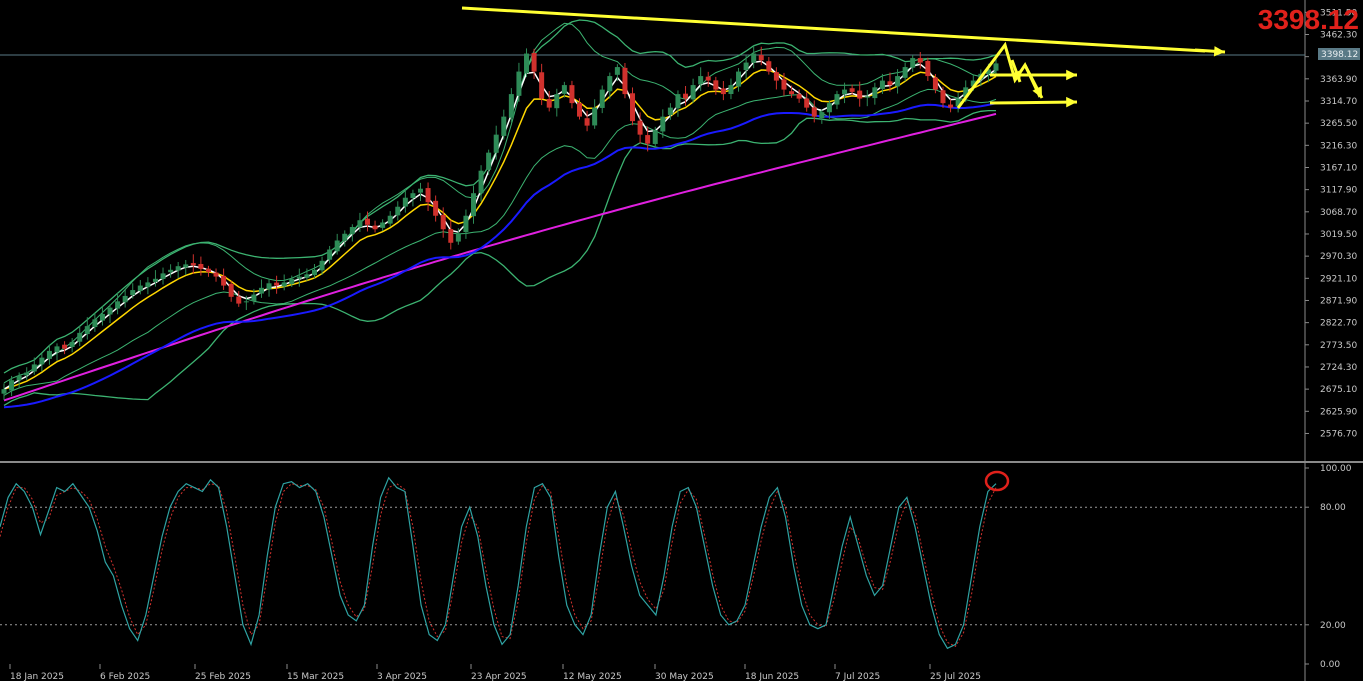 The image size is (1363, 681). I want to click on stoch-tick-label: 80.00, so click(1333, 508).